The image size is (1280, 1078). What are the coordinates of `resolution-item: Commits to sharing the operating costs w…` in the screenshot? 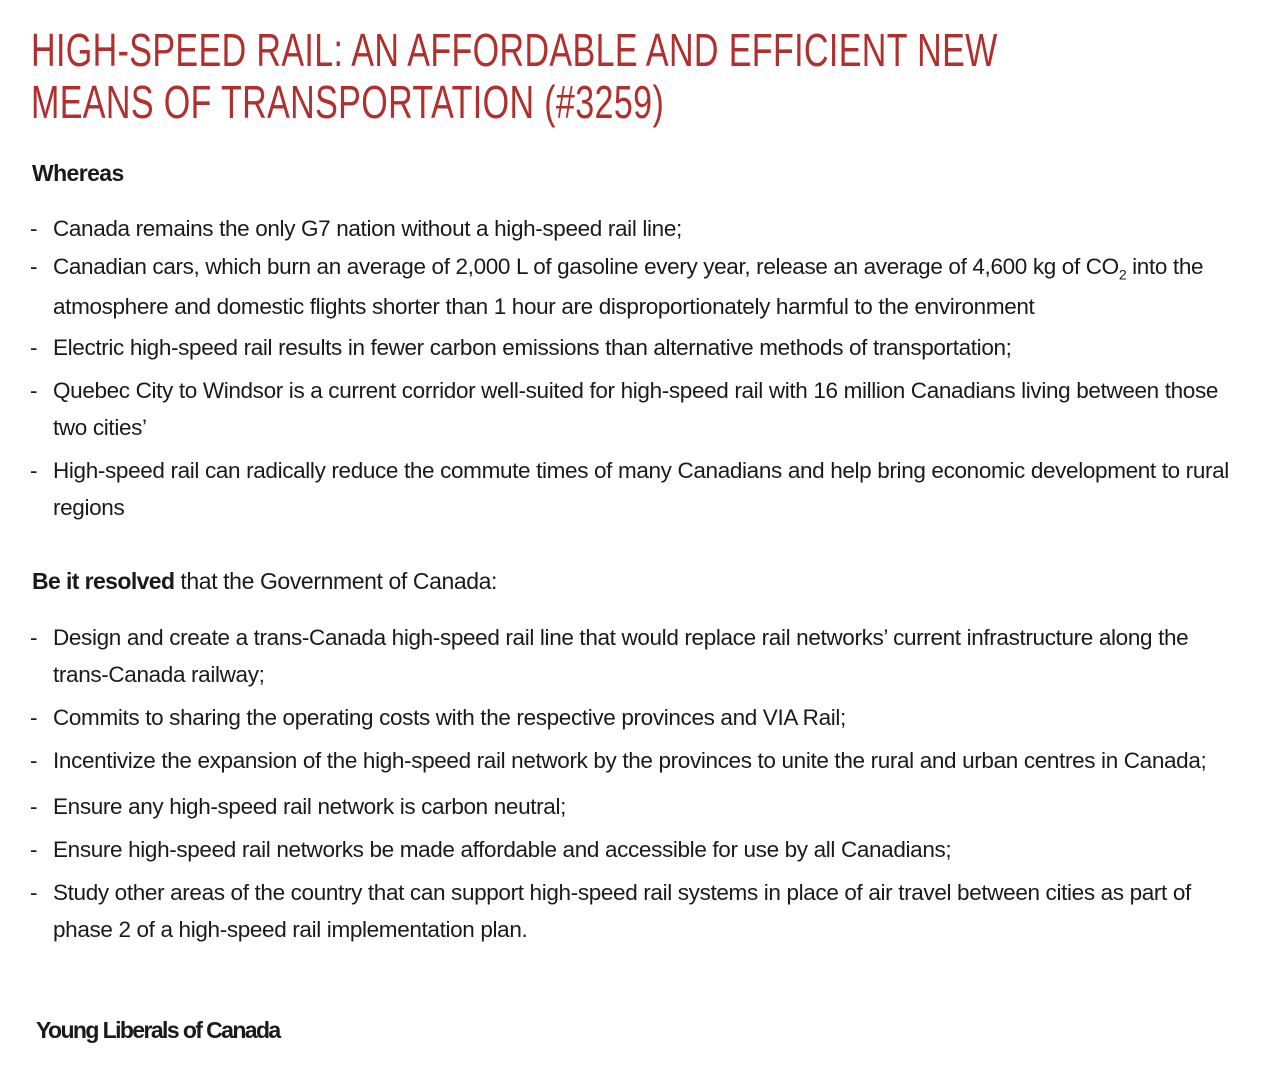 It's located at (638, 717).